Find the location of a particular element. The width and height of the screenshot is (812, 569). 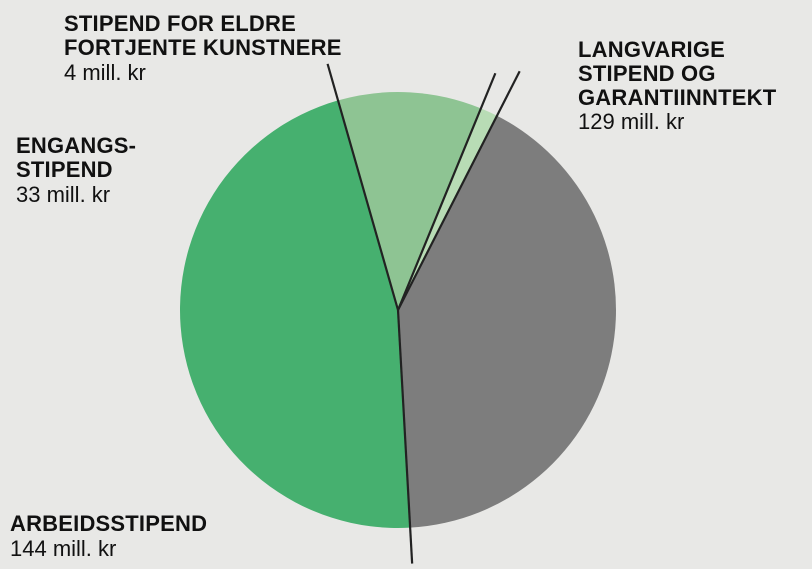

slice-value-arbeidsstipend: 144 mill. kr is located at coordinates (63, 548).